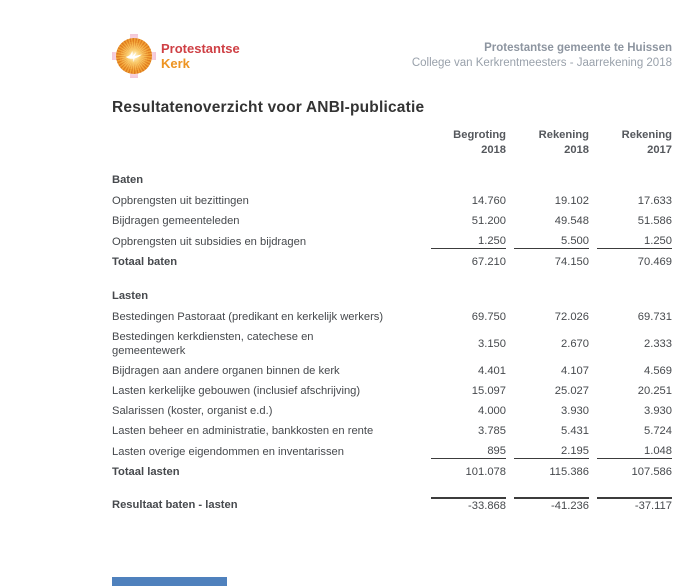  Describe the element at coordinates (176, 221) in the screenshot. I see `row-label: Bijdragen gemeenteleden` at that location.